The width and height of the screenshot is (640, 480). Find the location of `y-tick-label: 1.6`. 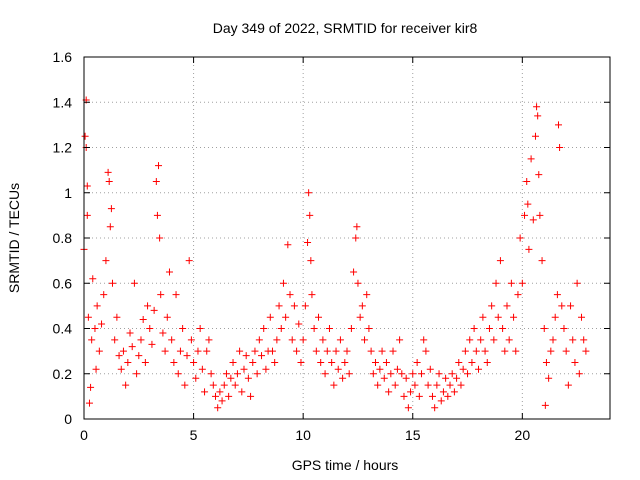

y-tick-label: 1.6 is located at coordinates (63, 57).